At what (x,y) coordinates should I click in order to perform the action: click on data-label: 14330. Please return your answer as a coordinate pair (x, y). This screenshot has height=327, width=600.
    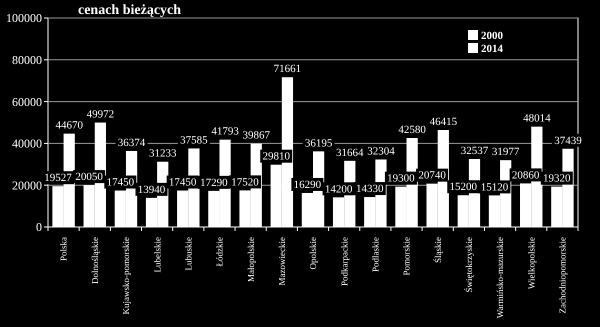
    Looking at the image, I should click on (370, 189).